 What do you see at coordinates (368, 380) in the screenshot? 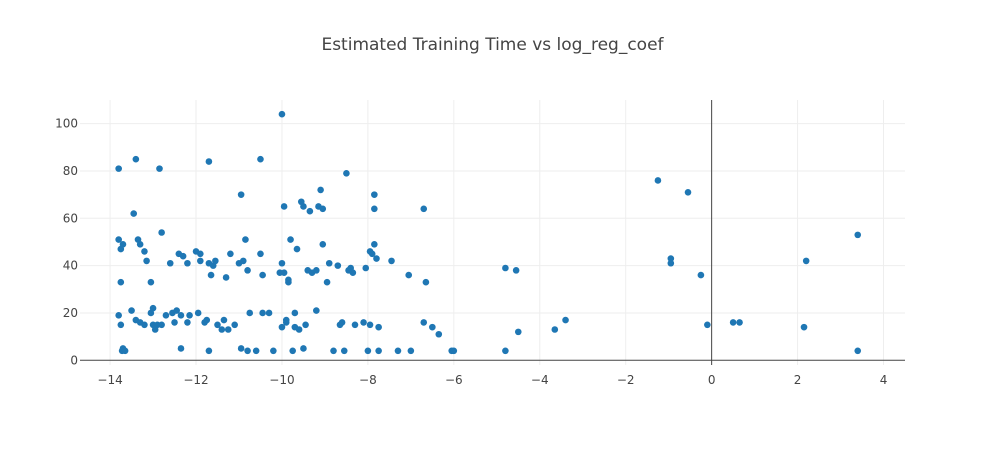
I see `x-tick-label: −8` at bounding box center [368, 380].